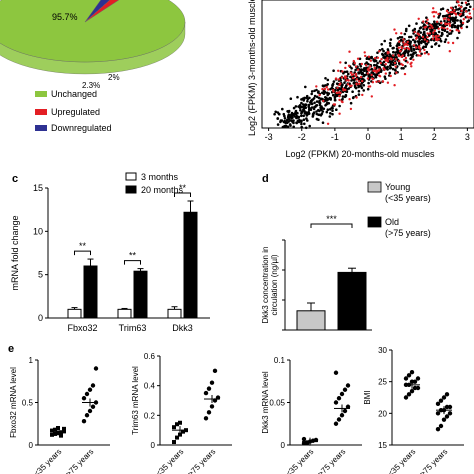 Image resolution: width=474 pixels, height=474 pixels. Describe the element at coordinates (392, 222) in the screenshot. I see `legend-label-old: Old` at that location.